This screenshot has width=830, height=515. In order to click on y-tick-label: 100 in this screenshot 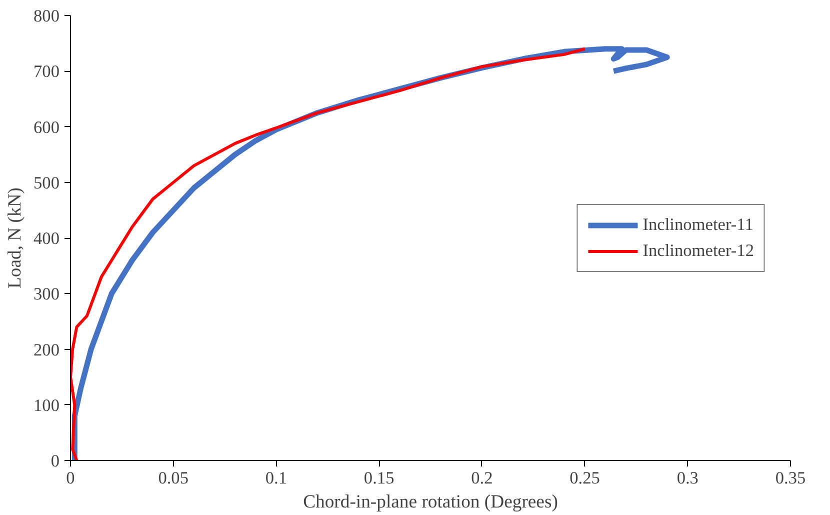, I will do `click(47, 405)`.